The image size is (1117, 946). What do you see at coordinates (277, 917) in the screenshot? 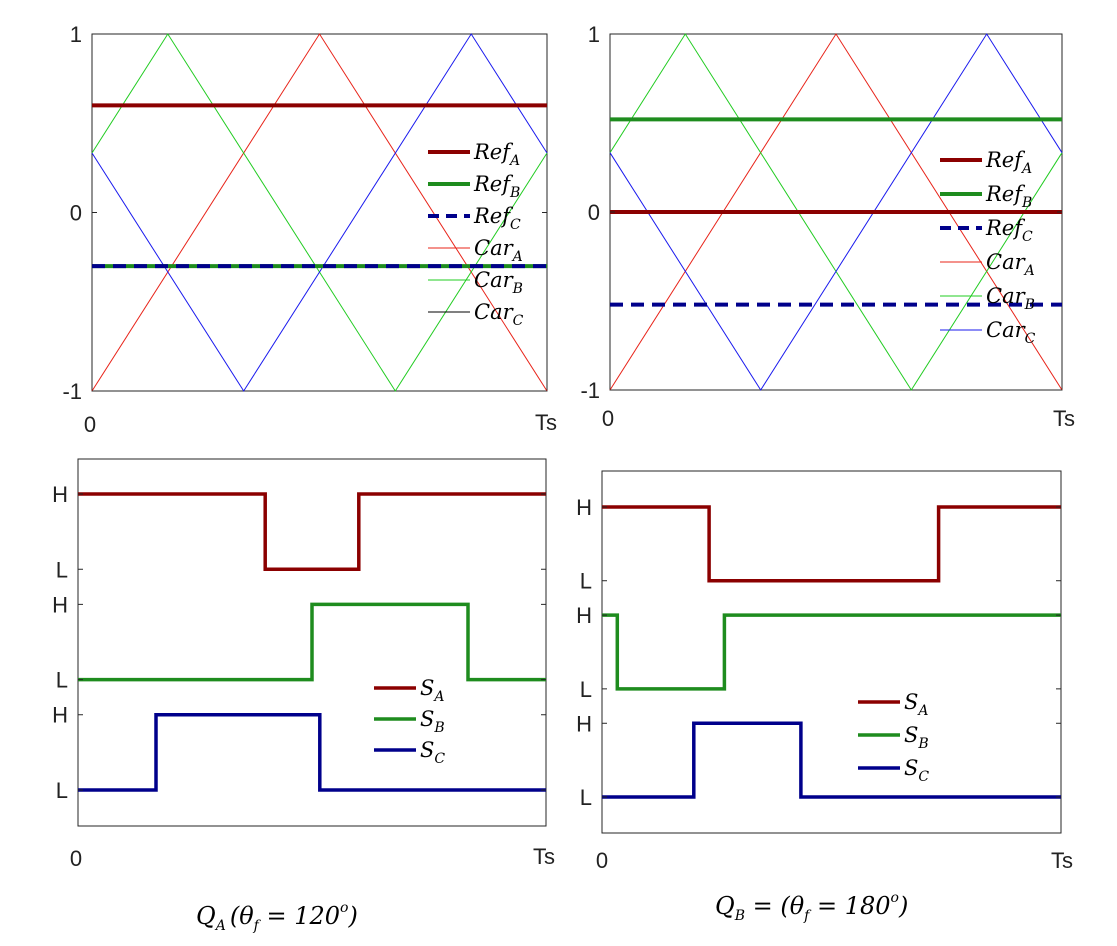
I see `caption-left: QA (θf = 120o)` at bounding box center [277, 917].